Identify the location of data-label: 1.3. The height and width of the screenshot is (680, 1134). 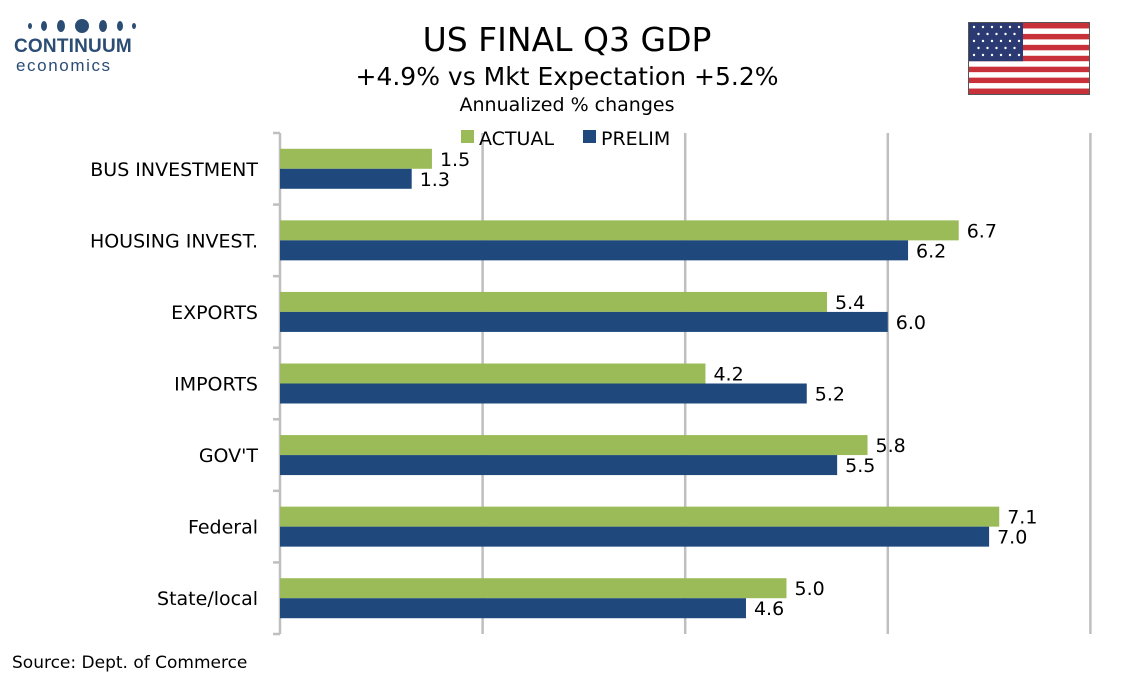
(435, 180).